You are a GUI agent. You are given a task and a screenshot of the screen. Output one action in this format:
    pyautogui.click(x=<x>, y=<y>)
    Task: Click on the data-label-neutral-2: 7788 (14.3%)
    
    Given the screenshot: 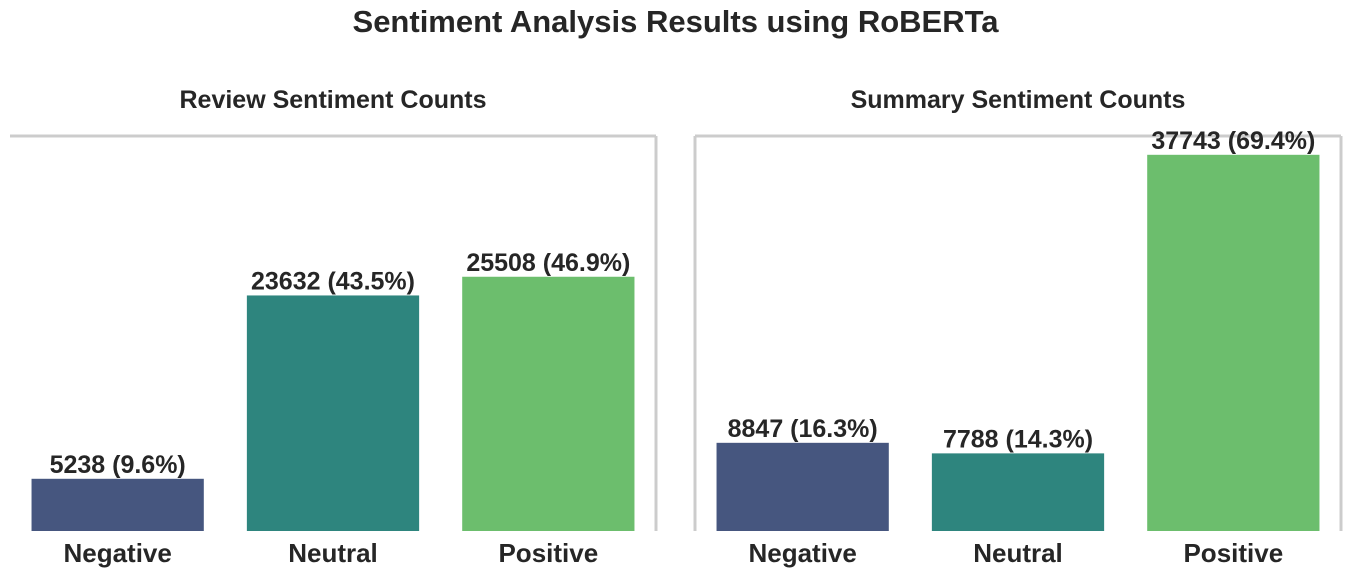 What is the action you would take?
    pyautogui.click(x=1018, y=439)
    